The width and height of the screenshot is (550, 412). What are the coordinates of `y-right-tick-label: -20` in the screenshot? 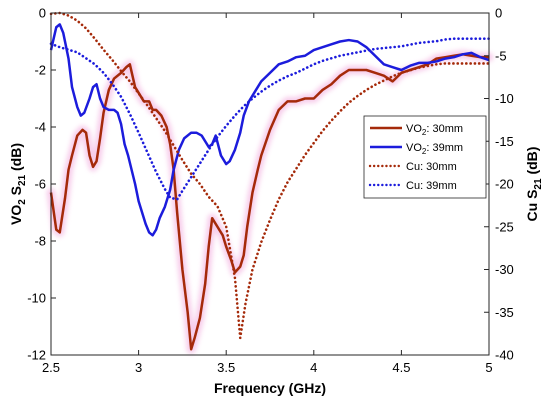 It's located at (504, 184).